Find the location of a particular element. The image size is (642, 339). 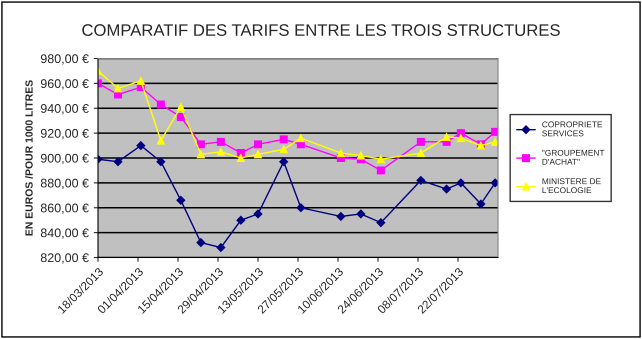

y-tick-label: 920,00 € is located at coordinates (64, 134).